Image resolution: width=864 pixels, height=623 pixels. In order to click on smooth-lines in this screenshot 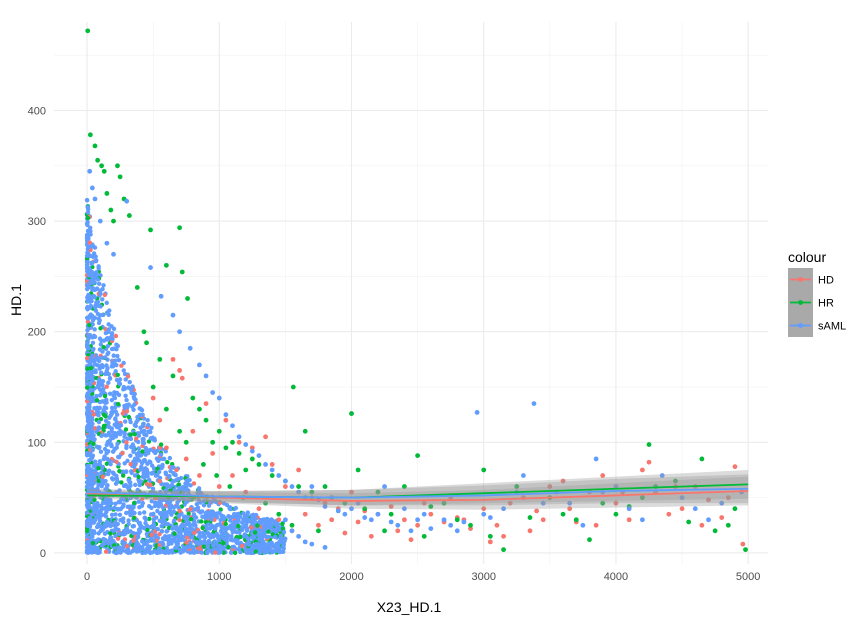, I will do `click(418, 489)`.